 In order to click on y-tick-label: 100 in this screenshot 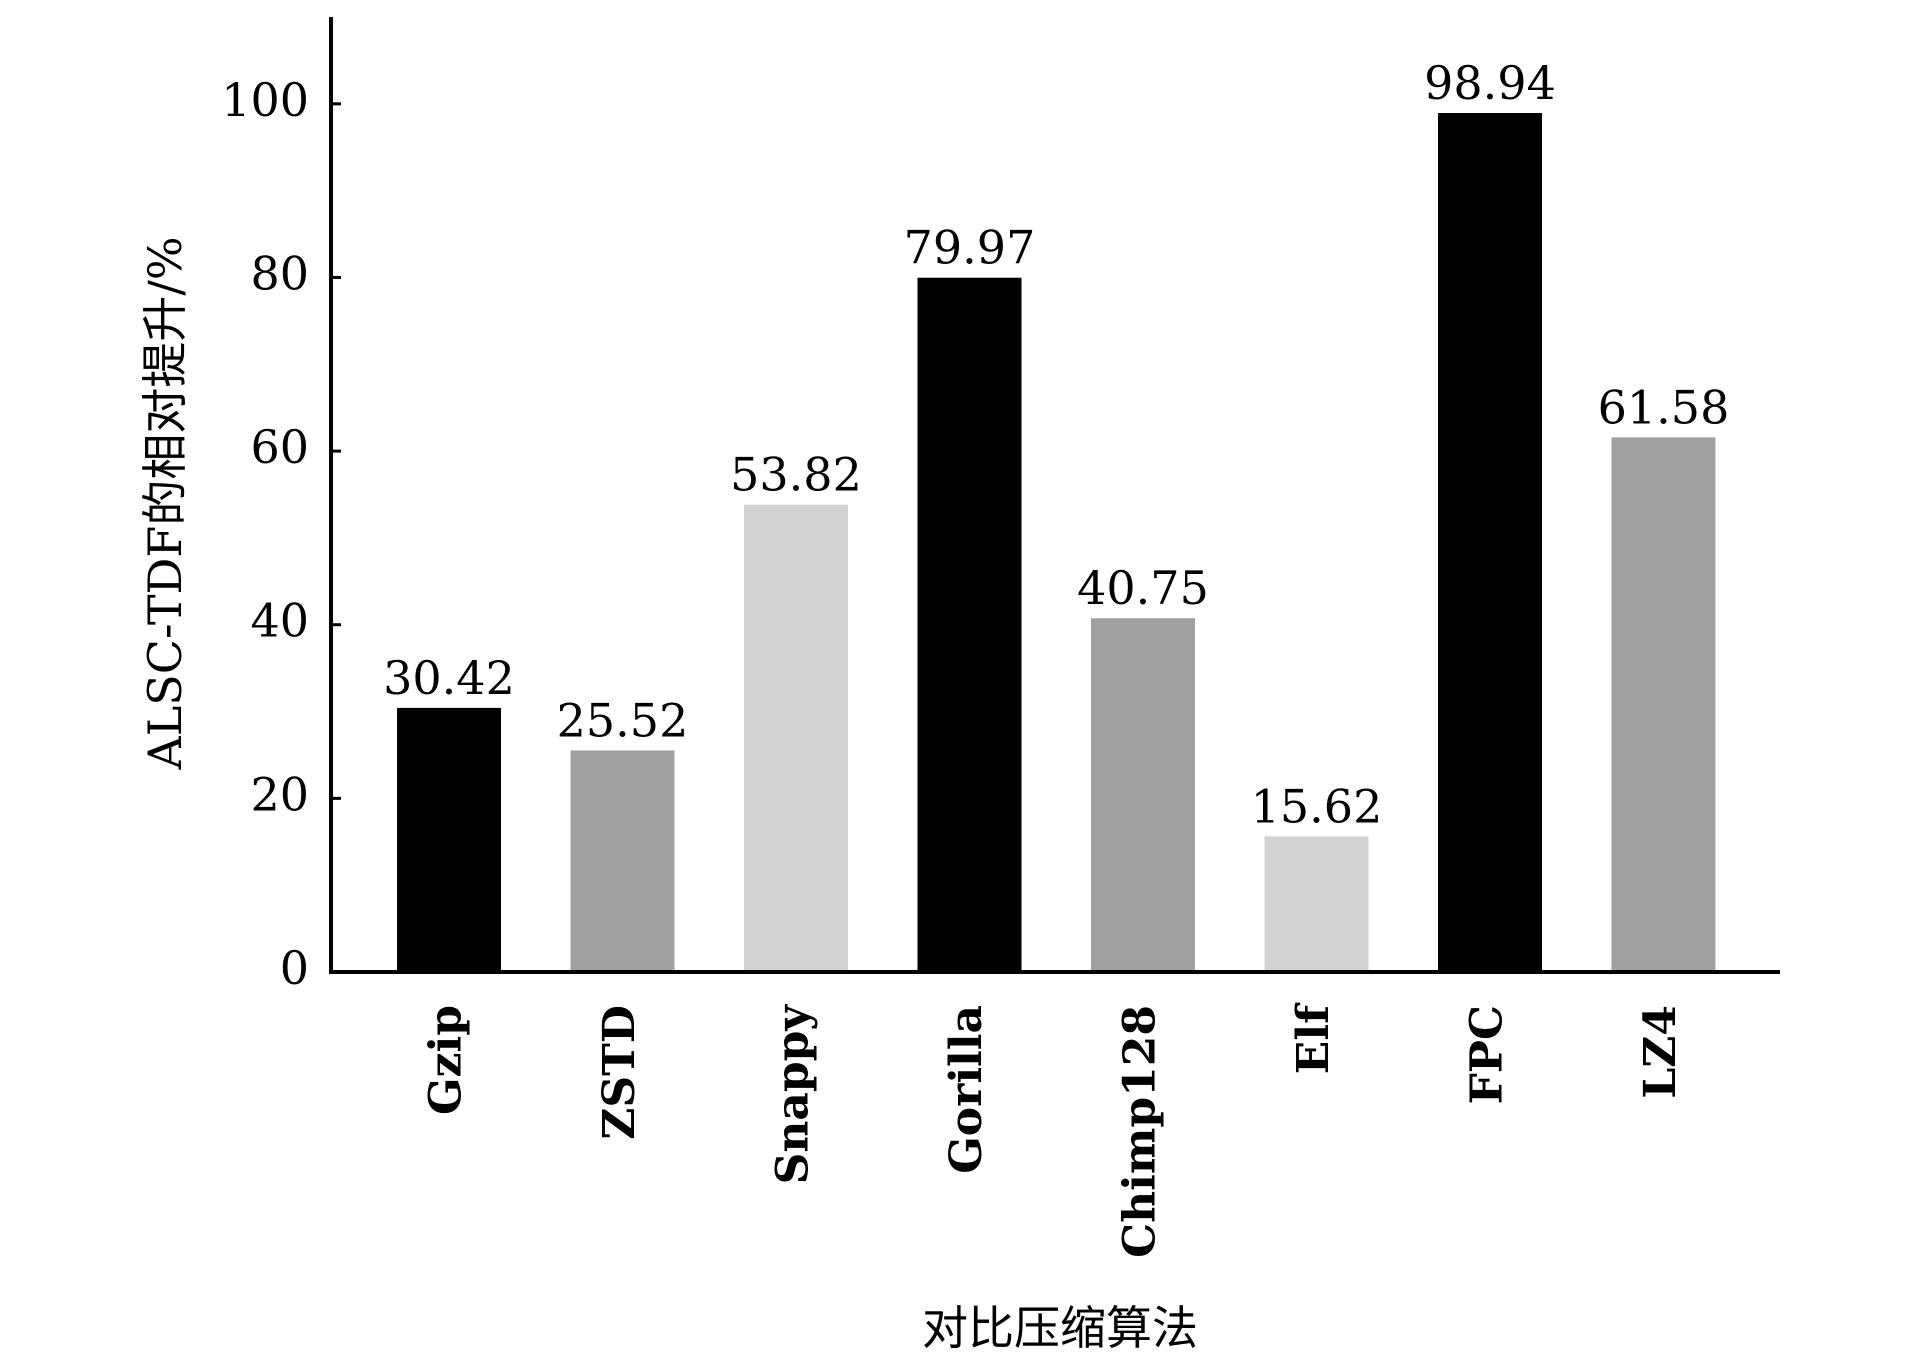, I will do `click(265, 100)`.